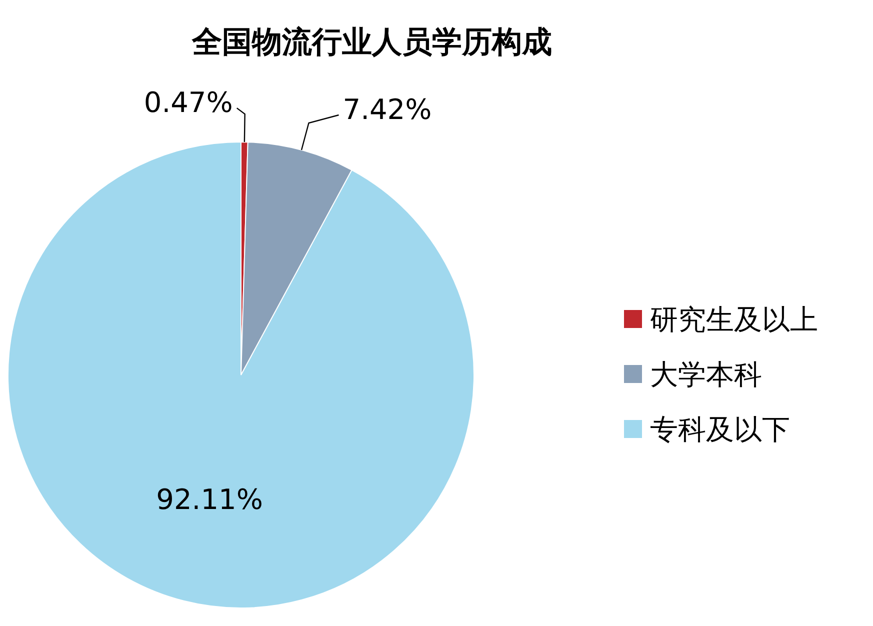 Image resolution: width=873 pixels, height=626 pixels. Describe the element at coordinates (706, 374) in the screenshot. I see `legend-label: 大学本科` at that location.